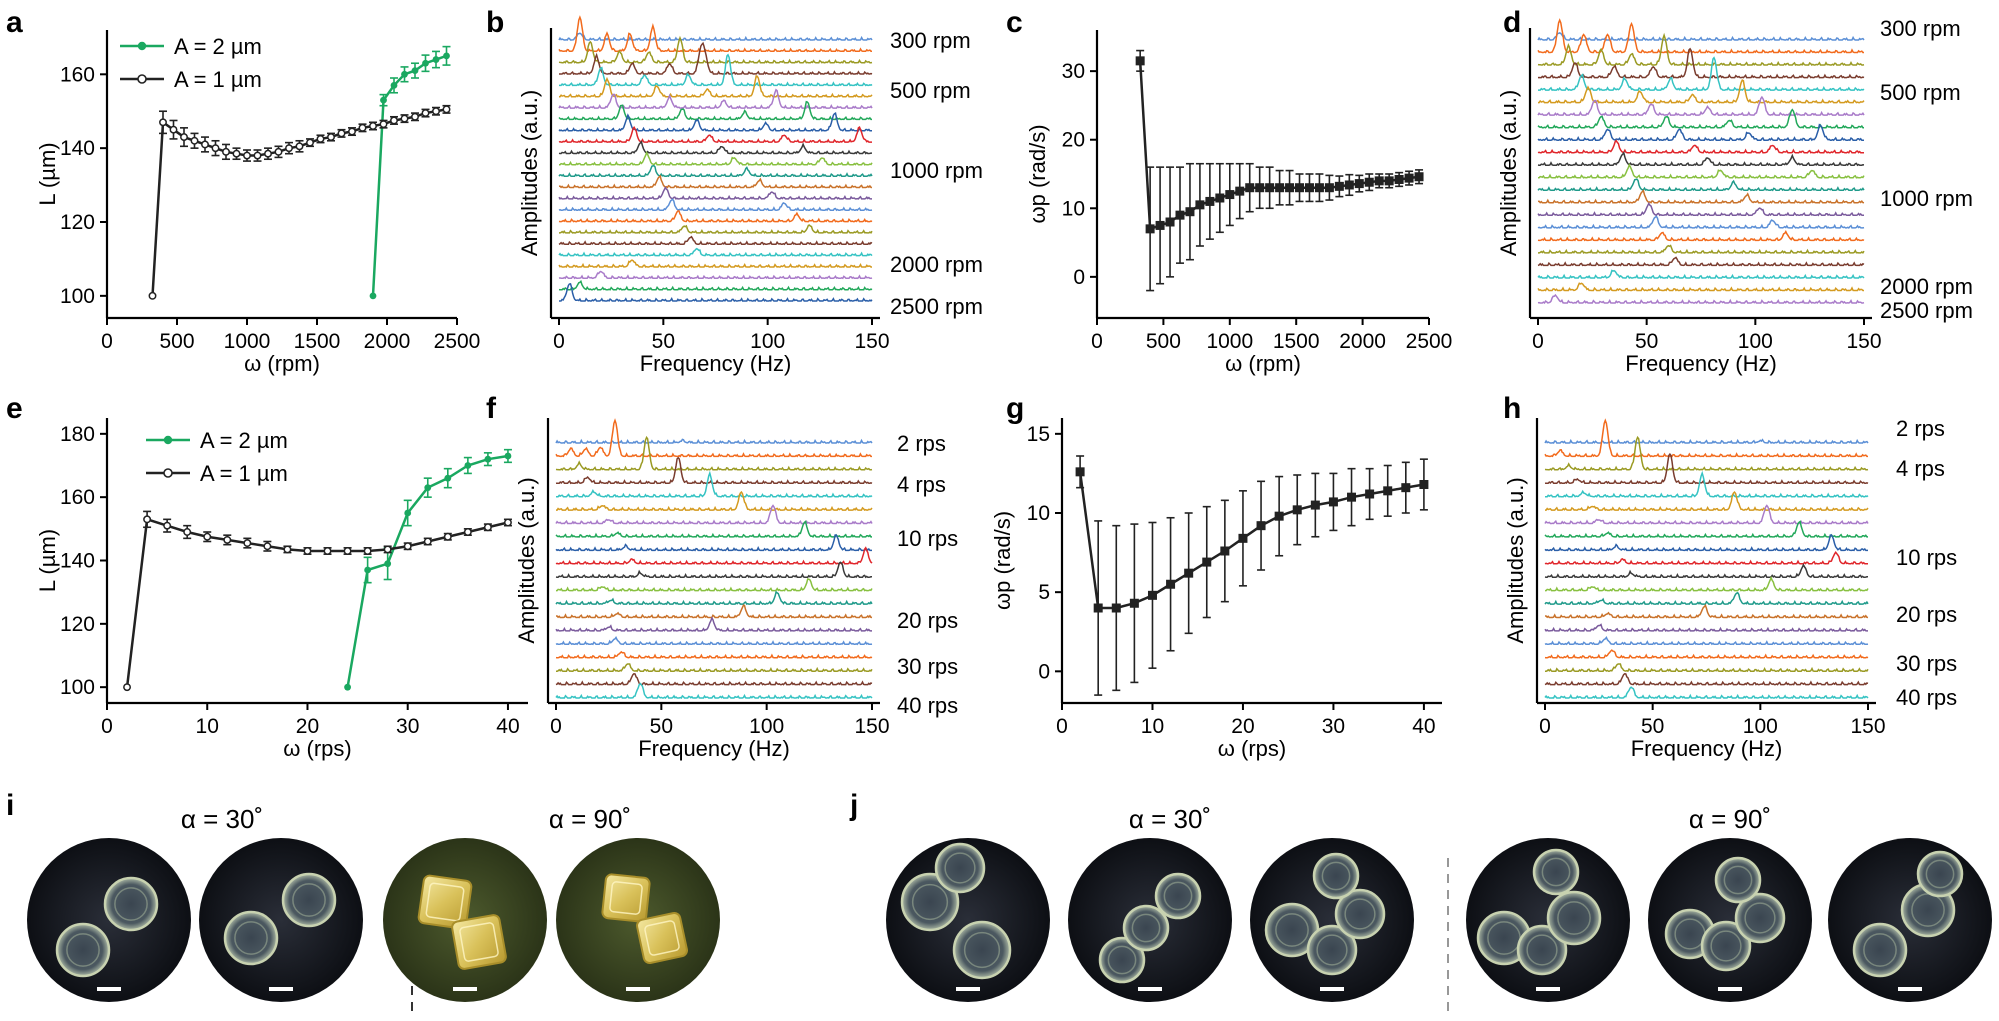 This screenshot has width=1999, height=1021. I want to click on i-90-1-cube-facet, so click(445, 902).